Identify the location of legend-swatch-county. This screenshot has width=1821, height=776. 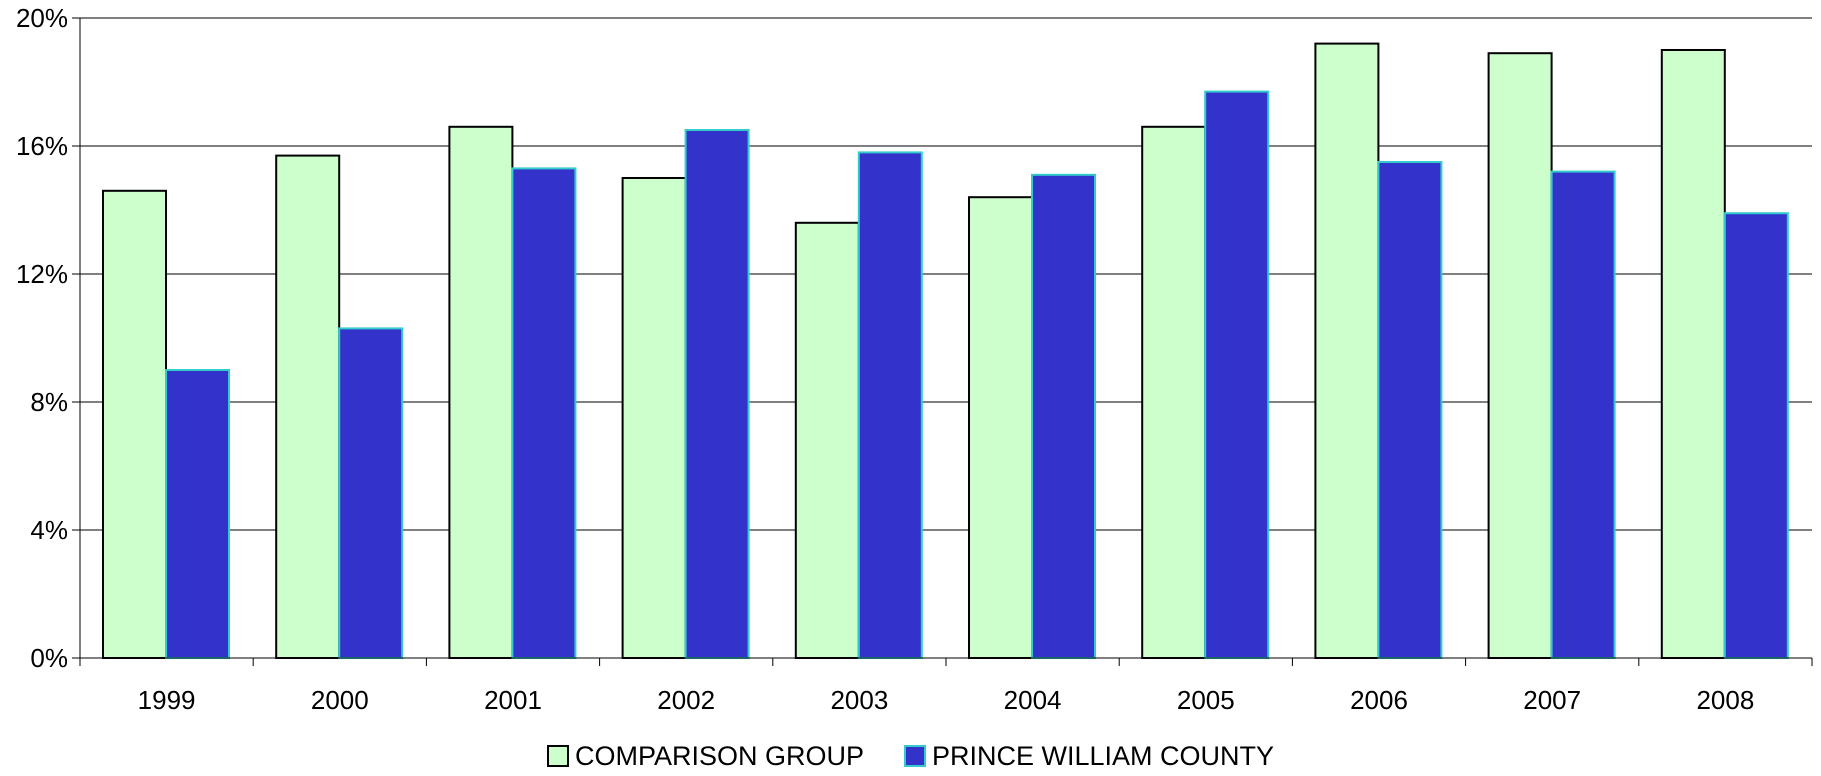
(914, 756).